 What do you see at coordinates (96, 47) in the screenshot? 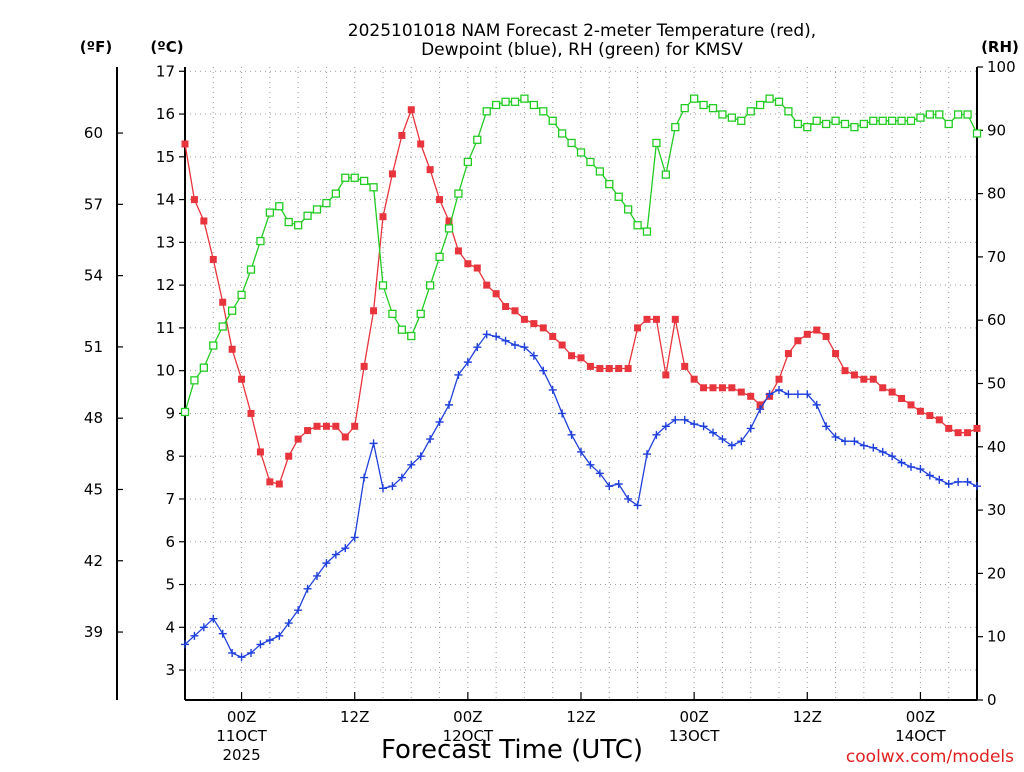
I see `fahrenheit-axis-label: (ºF)` at bounding box center [96, 47].